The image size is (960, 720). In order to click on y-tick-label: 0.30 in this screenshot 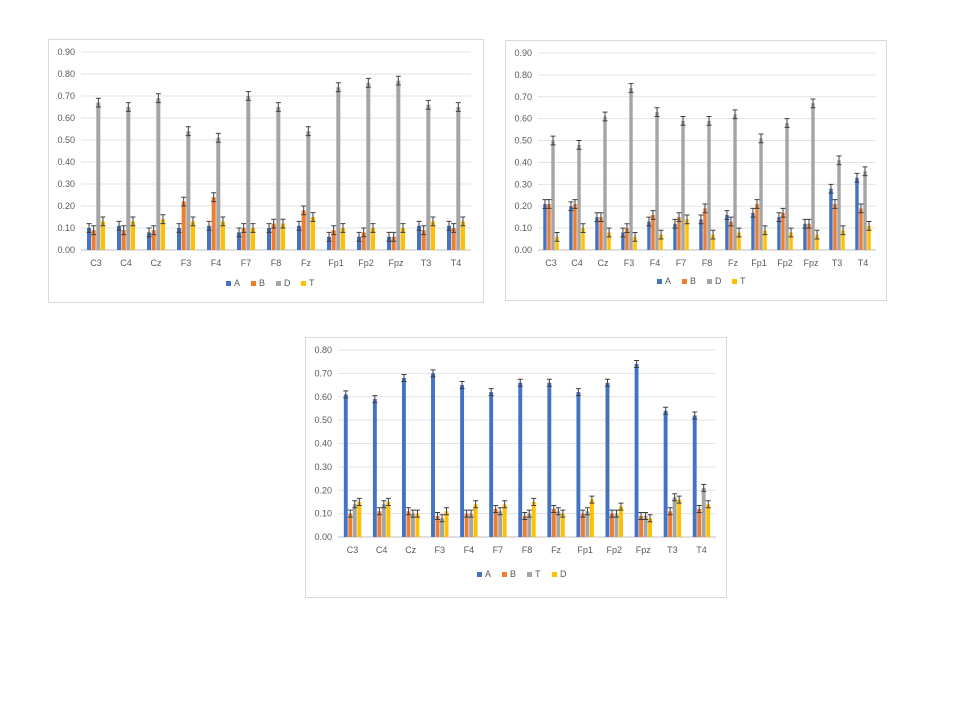, I will do `click(323, 467)`.